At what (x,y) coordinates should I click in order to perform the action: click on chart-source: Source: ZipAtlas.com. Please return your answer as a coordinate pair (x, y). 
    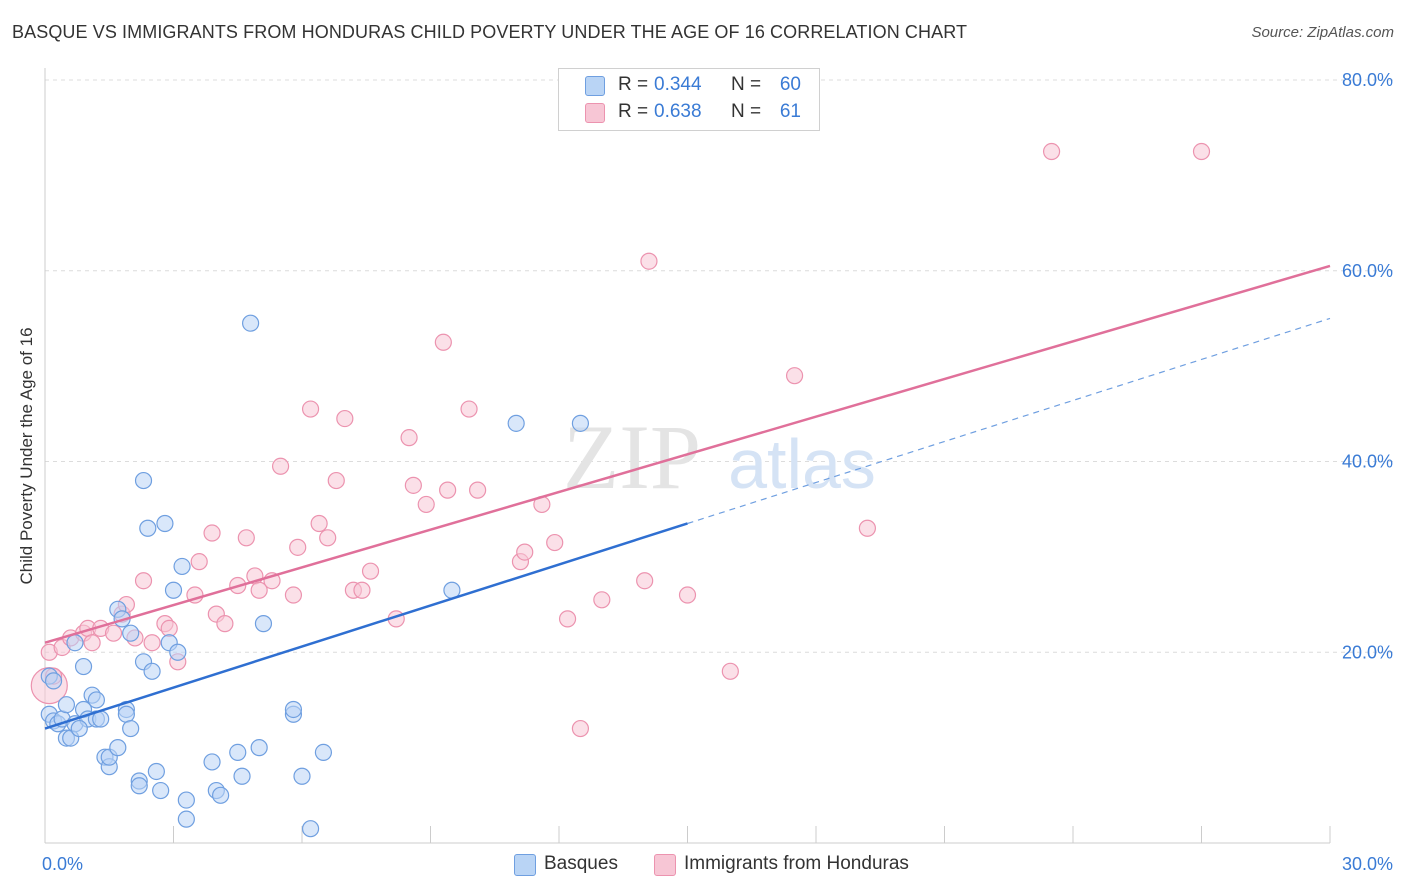
    Looking at the image, I should click on (1322, 32).